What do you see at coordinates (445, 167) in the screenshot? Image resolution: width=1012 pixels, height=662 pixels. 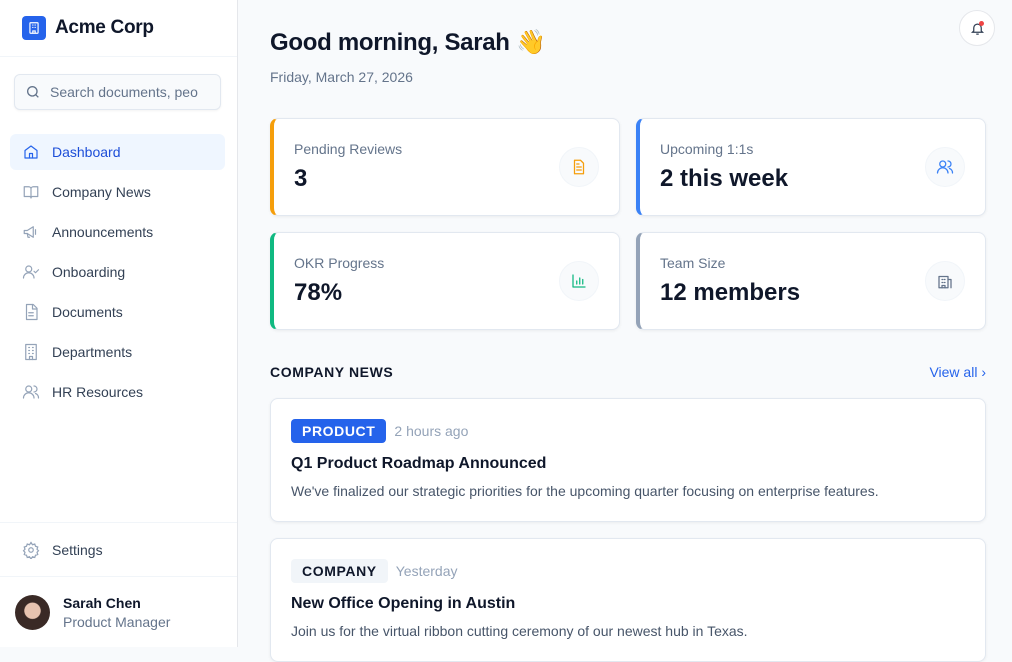 I see `stat-card-pending-reviews: Pending Reviews 3` at bounding box center [445, 167].